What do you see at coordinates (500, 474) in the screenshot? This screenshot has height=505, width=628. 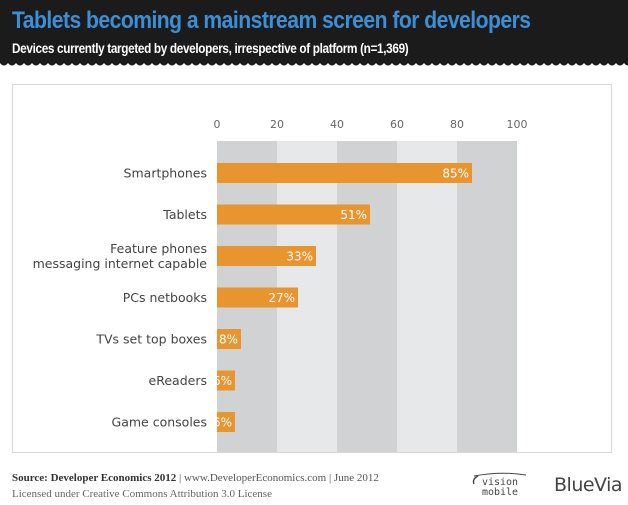 I see `logo-arc` at bounding box center [500, 474].